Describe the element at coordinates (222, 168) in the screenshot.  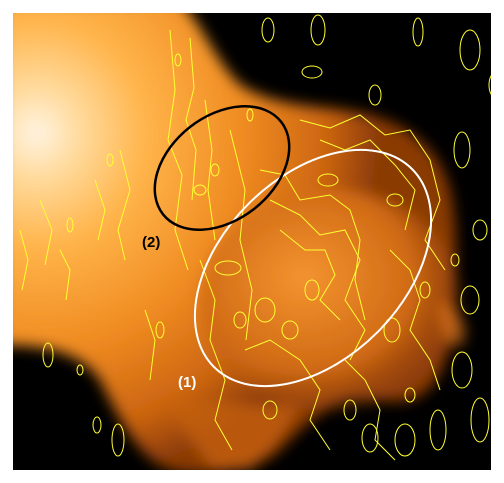
I see `region-2-ellipse` at that location.